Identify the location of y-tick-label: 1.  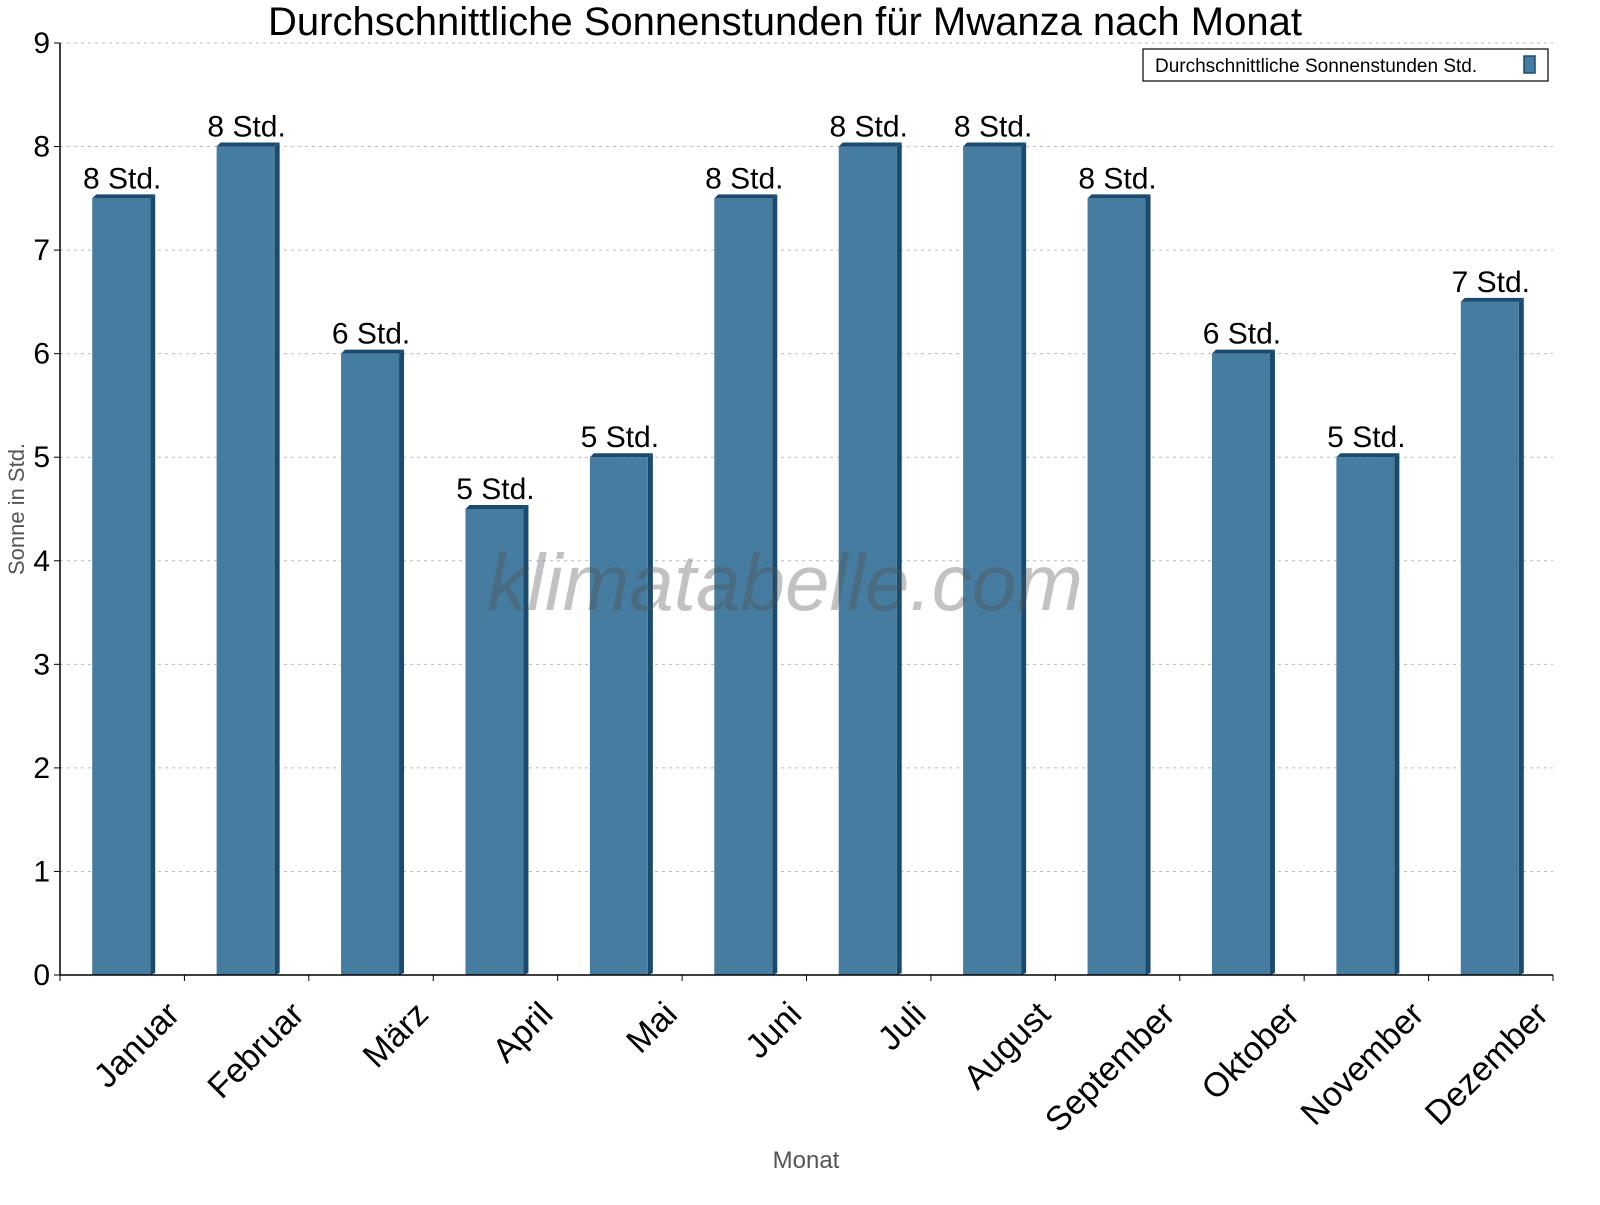
(41, 871).